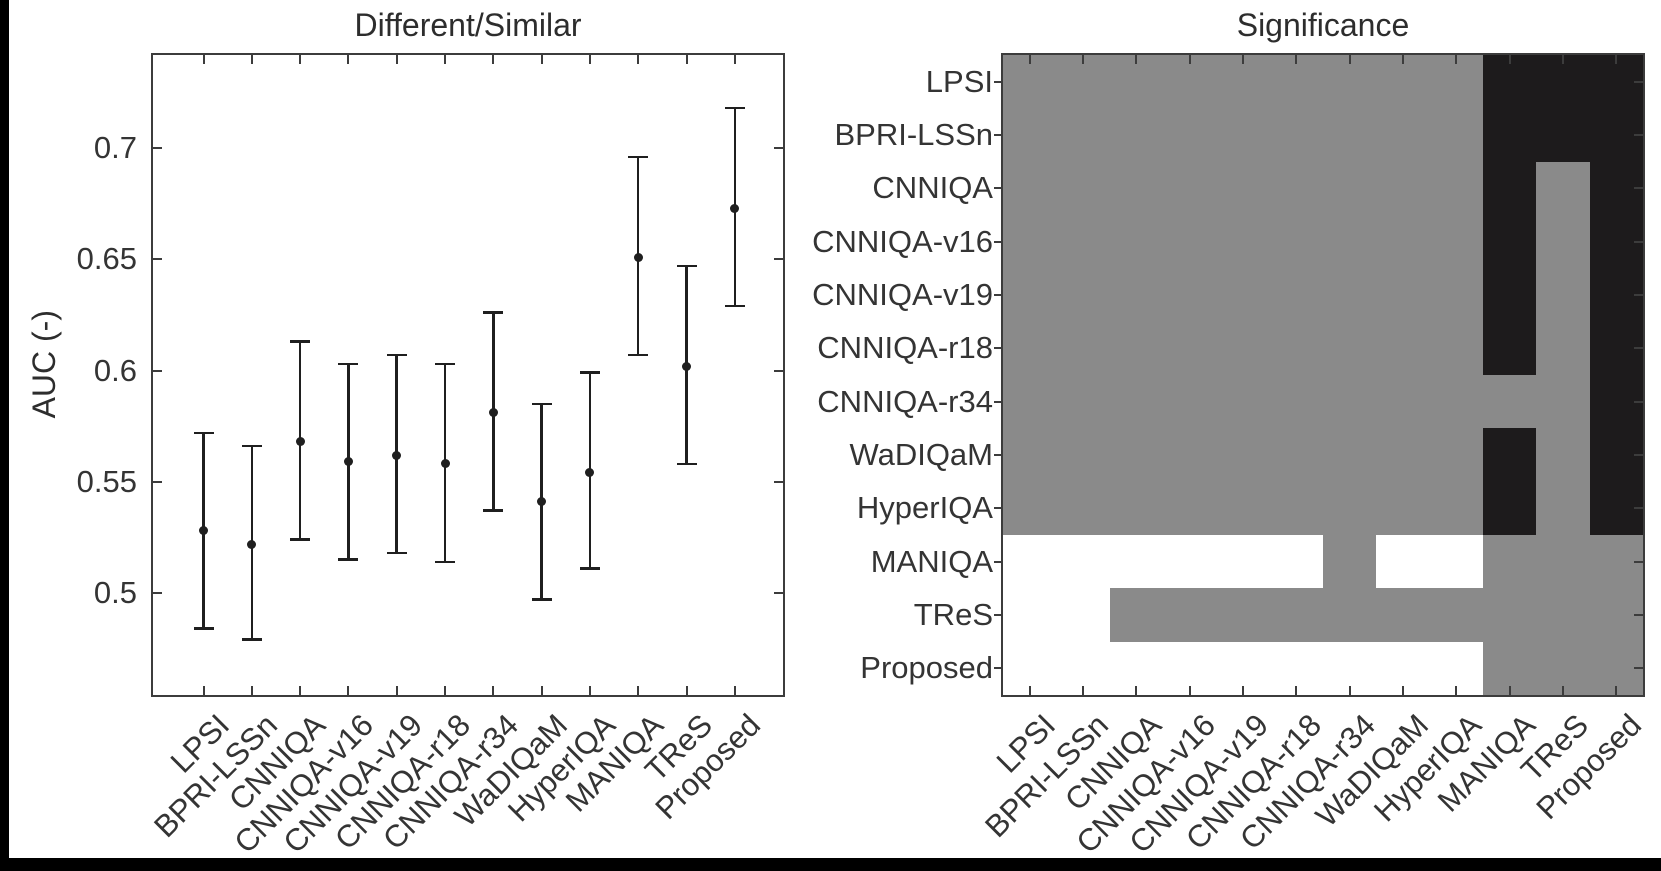 This screenshot has height=871, width=1661. I want to click on y-tick-label: 0.55, so click(106, 481).